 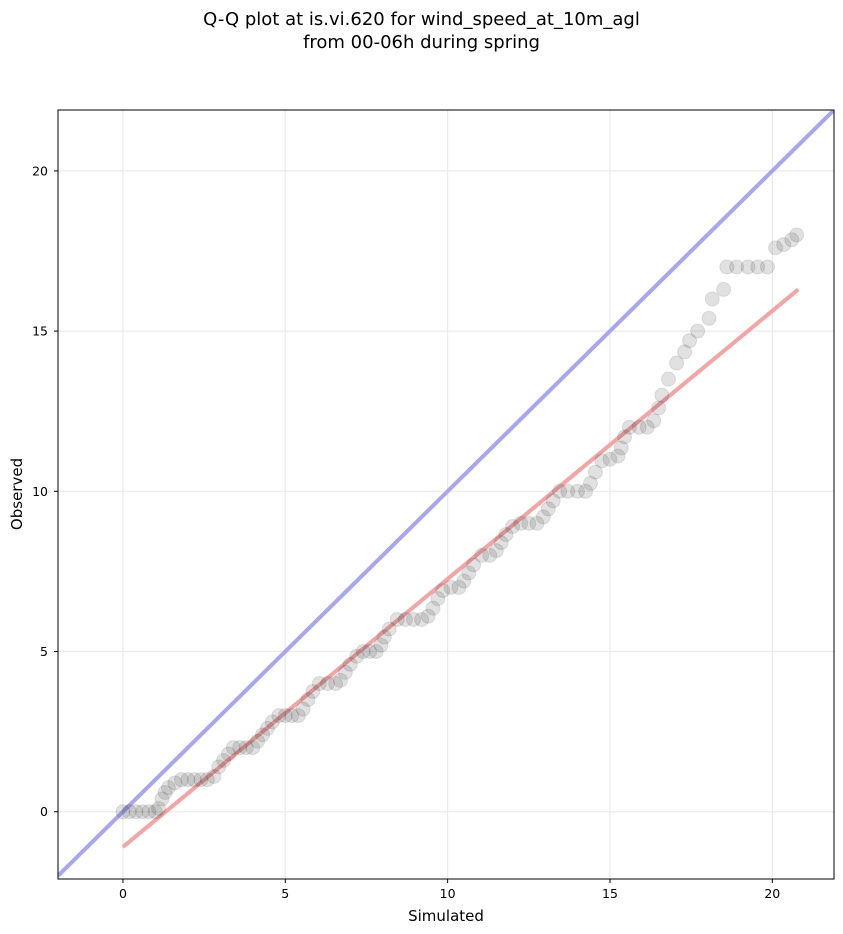 What do you see at coordinates (44, 811) in the screenshot?
I see `y-tick-label: 0` at bounding box center [44, 811].